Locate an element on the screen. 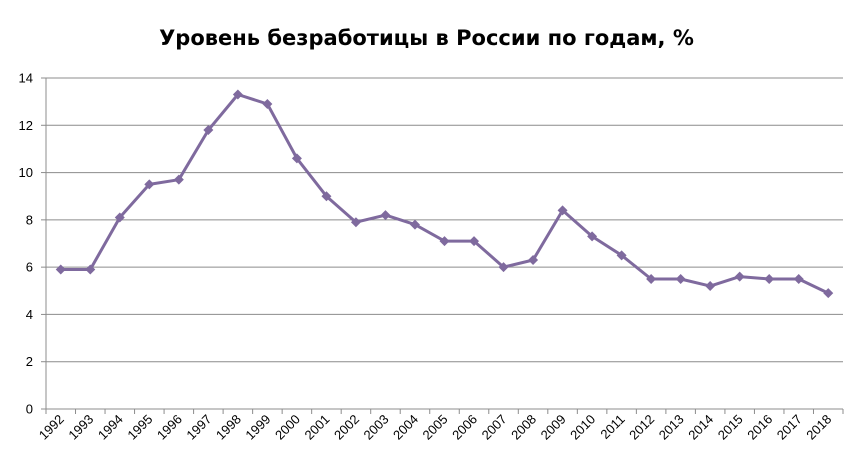  x-tick-label: 2018 is located at coordinates (818, 427).